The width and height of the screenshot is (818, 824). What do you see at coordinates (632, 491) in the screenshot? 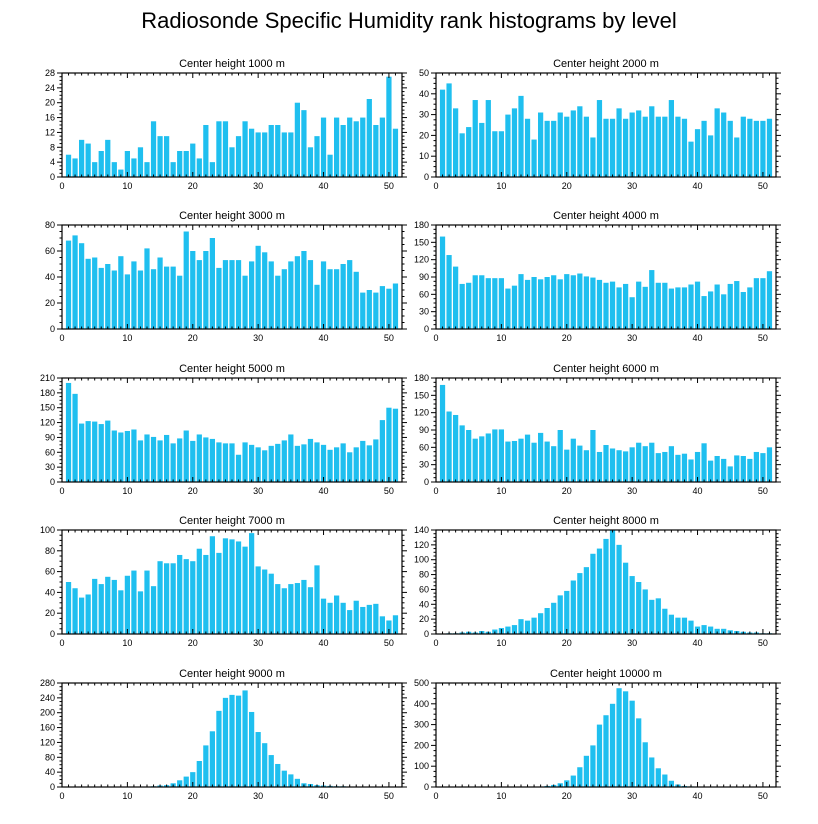
I see `panel-6-xtick-label: 30` at bounding box center [632, 491].